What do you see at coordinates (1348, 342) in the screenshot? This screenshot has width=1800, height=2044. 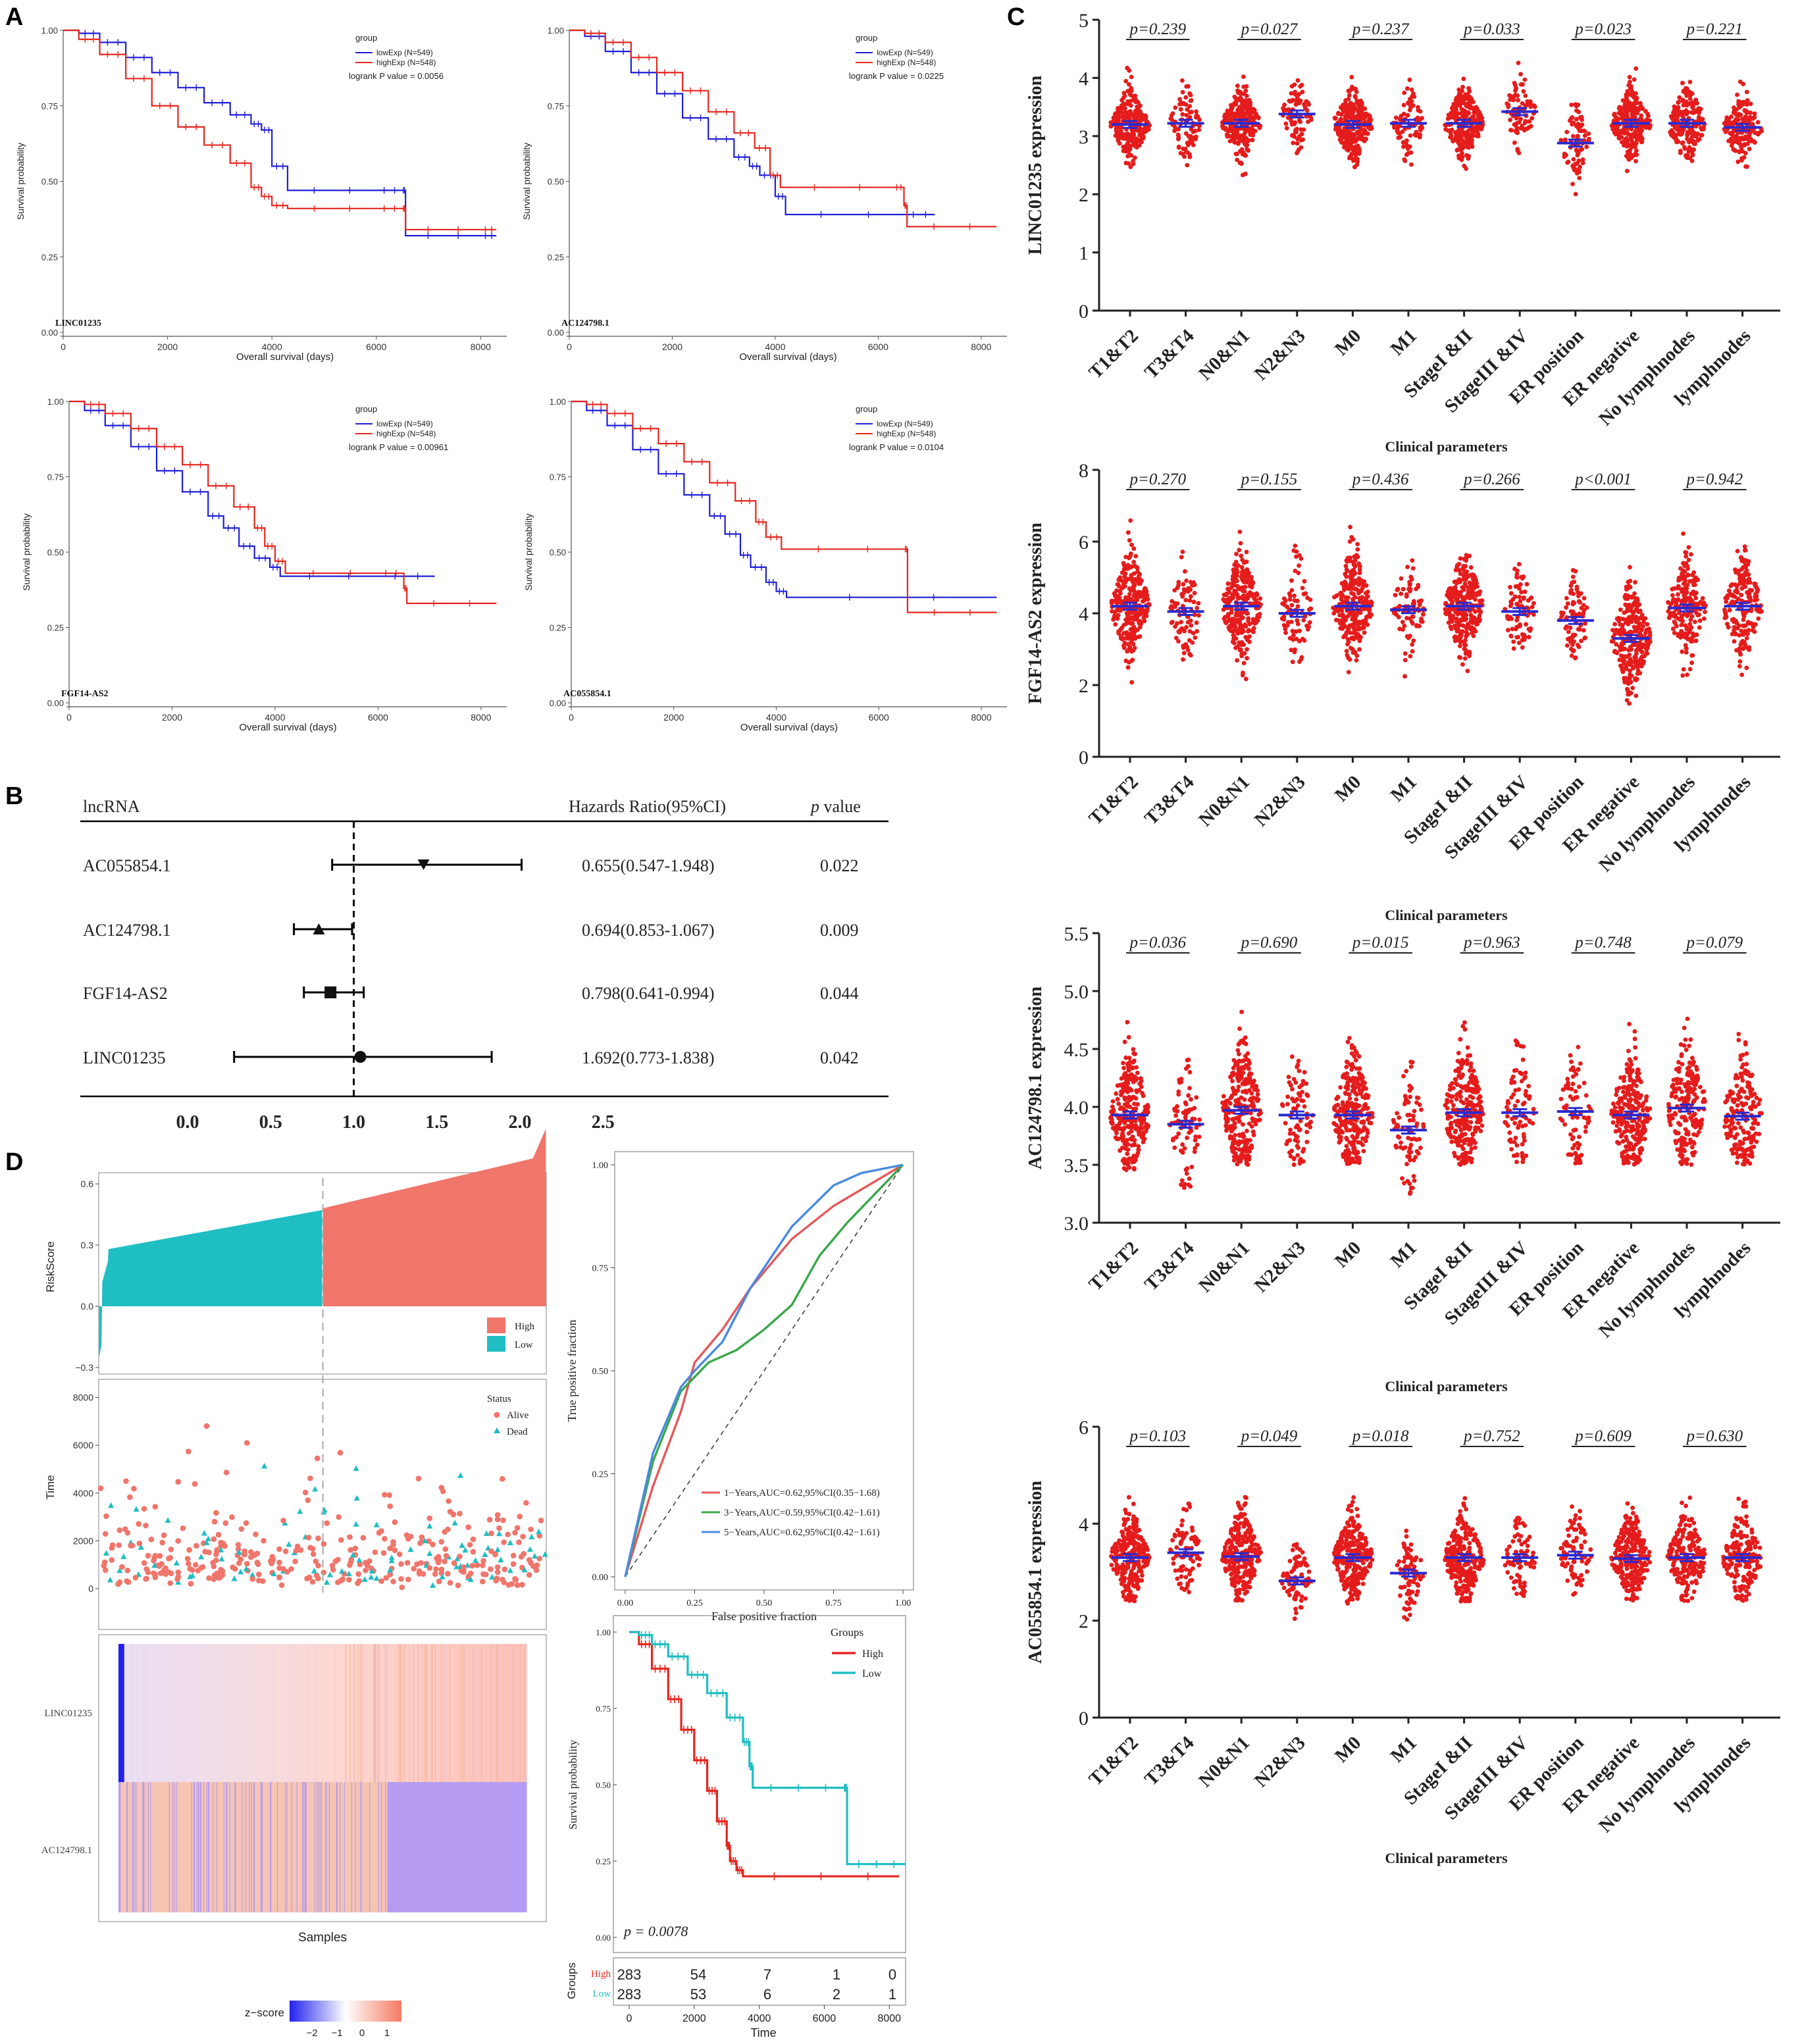 I see `x-tick-label: M0` at bounding box center [1348, 342].